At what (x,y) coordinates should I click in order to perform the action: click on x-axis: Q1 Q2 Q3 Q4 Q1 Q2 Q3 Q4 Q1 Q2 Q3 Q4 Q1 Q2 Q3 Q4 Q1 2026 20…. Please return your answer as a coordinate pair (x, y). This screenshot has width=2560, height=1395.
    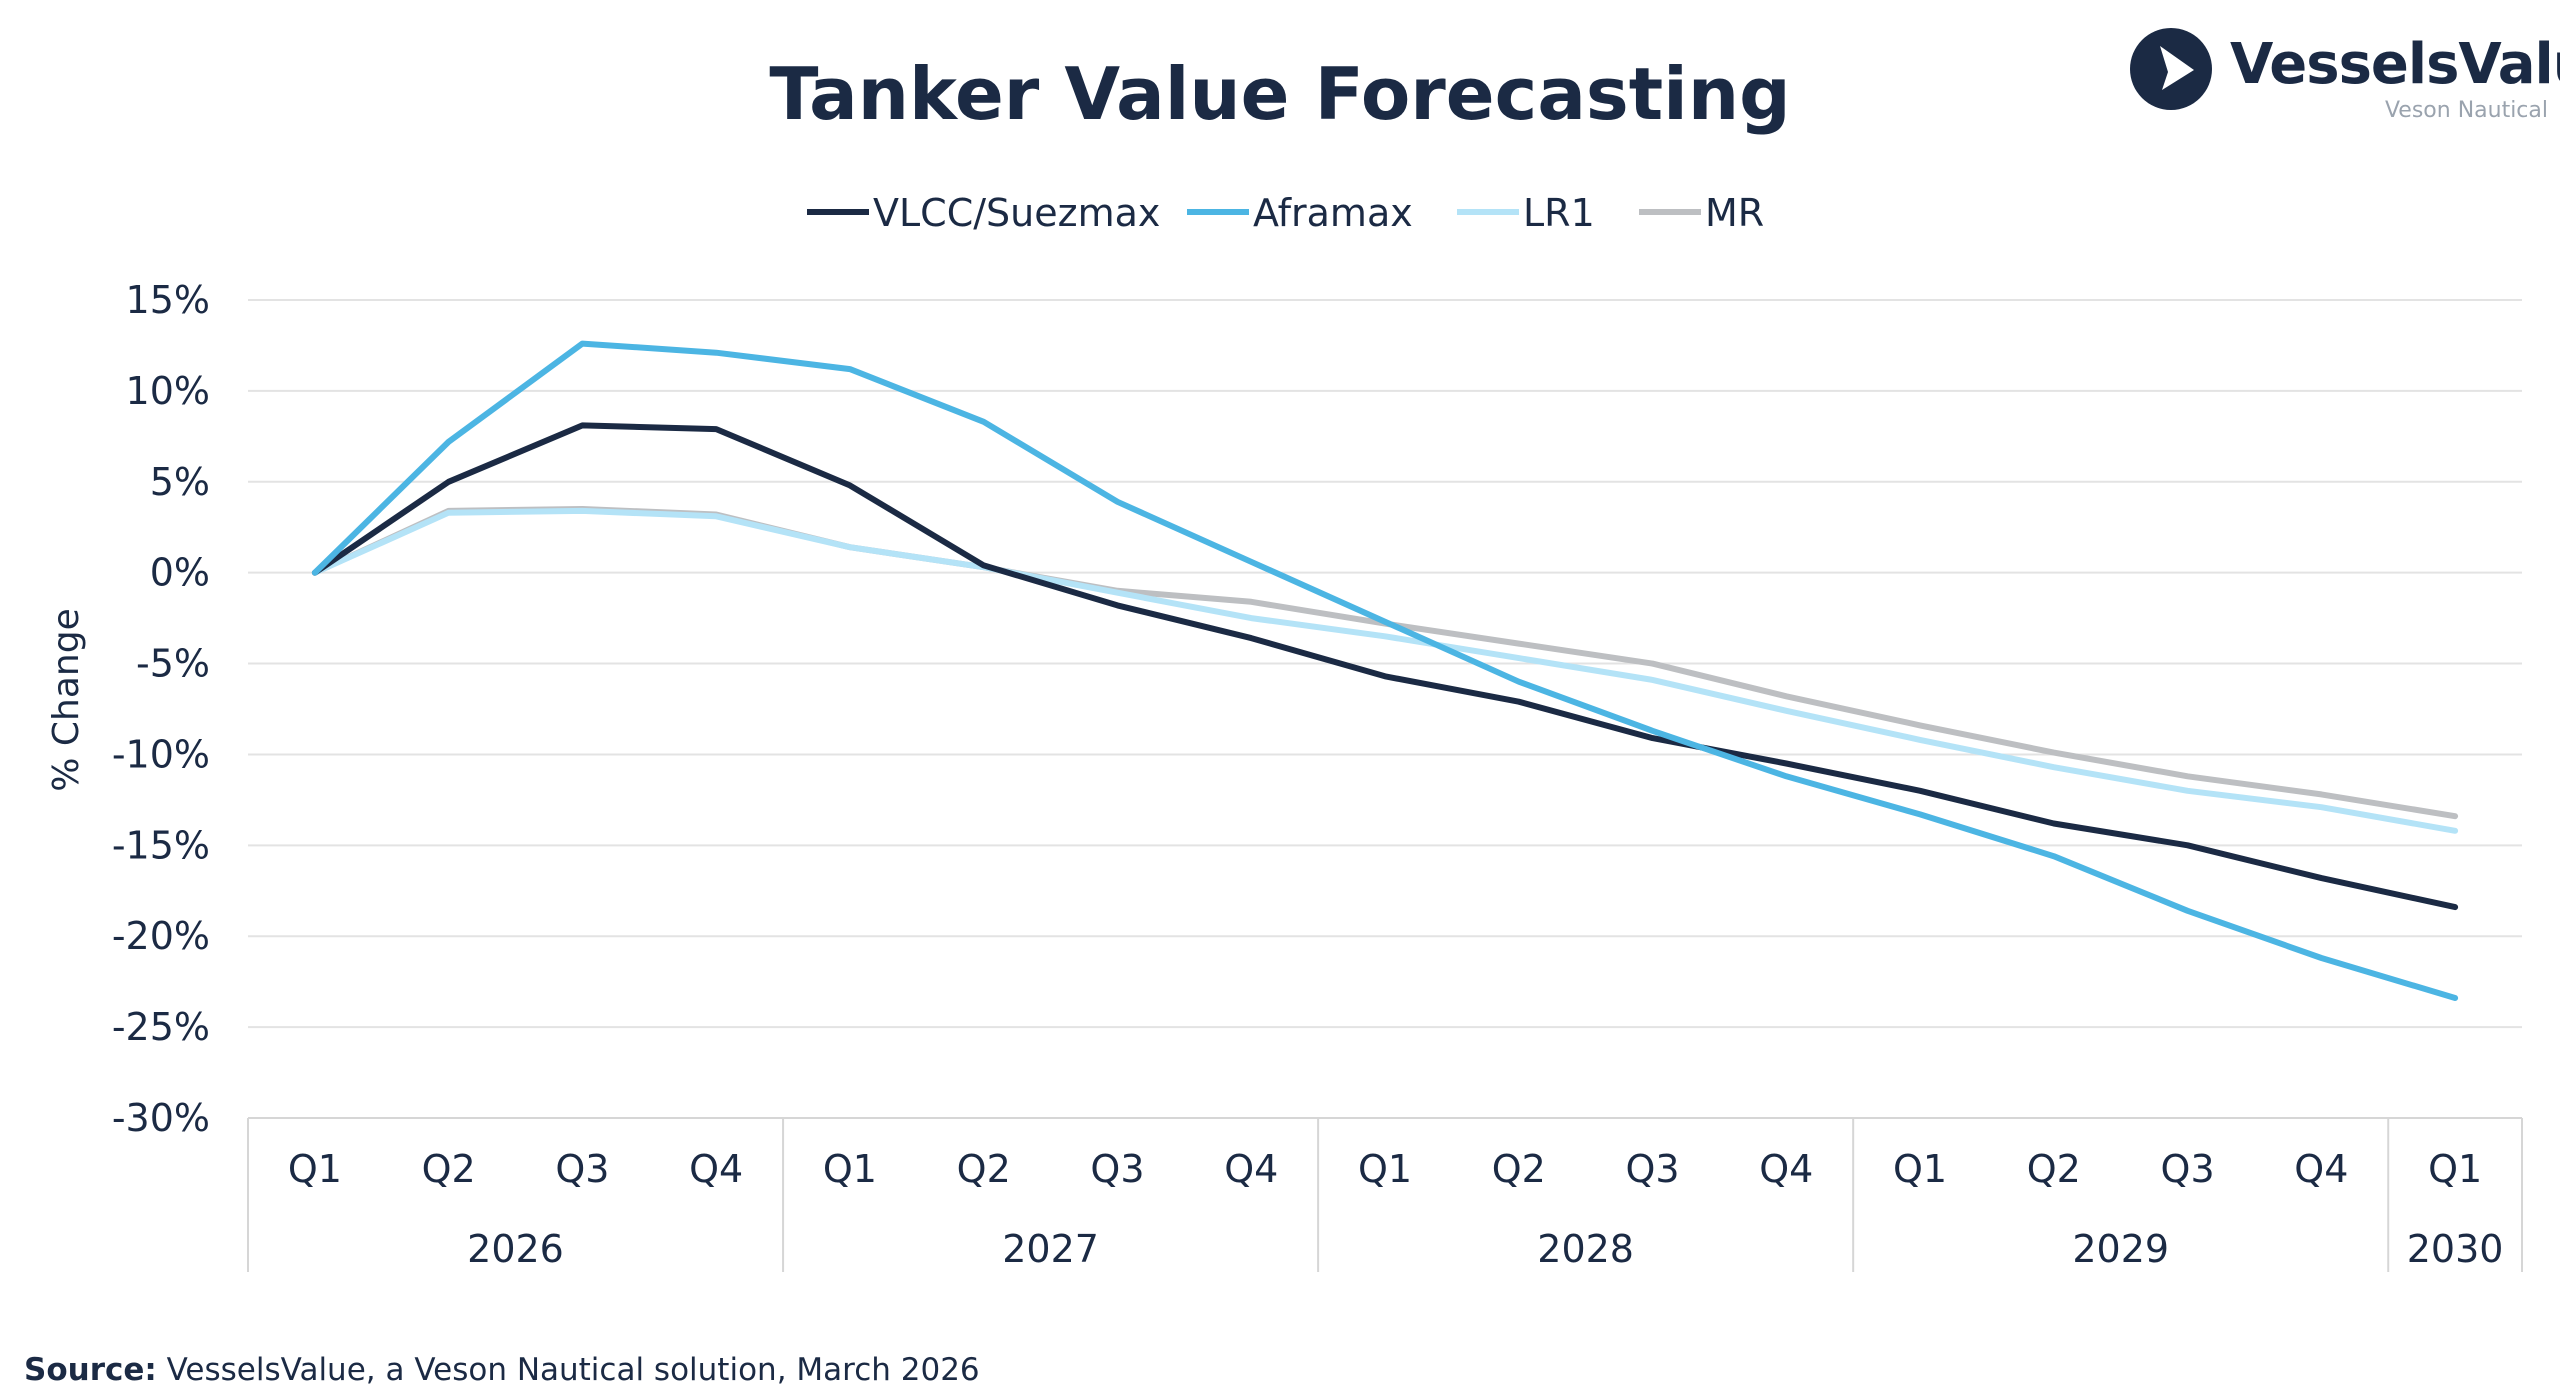
    Looking at the image, I should click on (1385, 1194).